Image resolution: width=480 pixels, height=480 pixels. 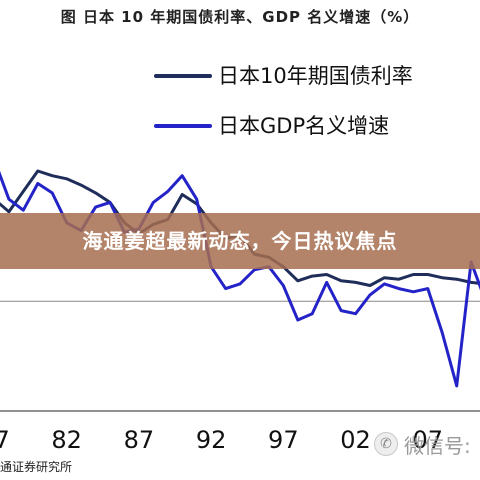 What do you see at coordinates (283, 440) in the screenshot?
I see `x-tick-label: 97` at bounding box center [283, 440].